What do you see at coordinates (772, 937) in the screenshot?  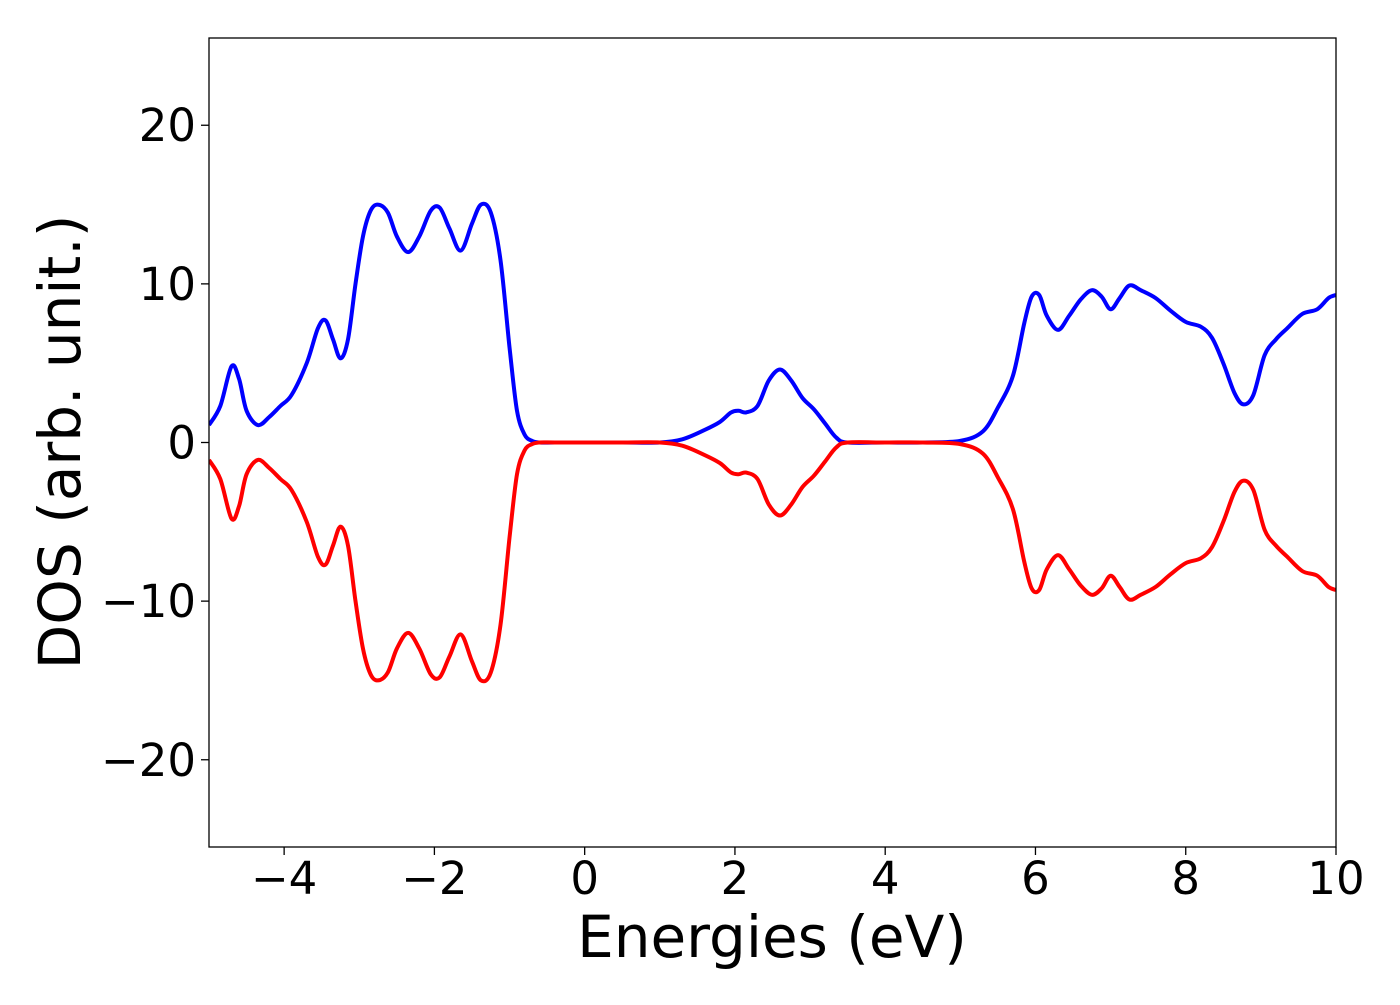 I see `x-axis-label: Energies (eV)` at bounding box center [772, 937].